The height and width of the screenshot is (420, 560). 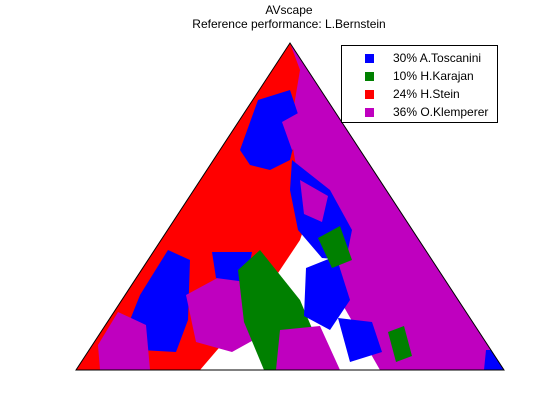 What do you see at coordinates (426, 94) in the screenshot?
I see `legend-label-stein: 24% H.Stein` at bounding box center [426, 94].